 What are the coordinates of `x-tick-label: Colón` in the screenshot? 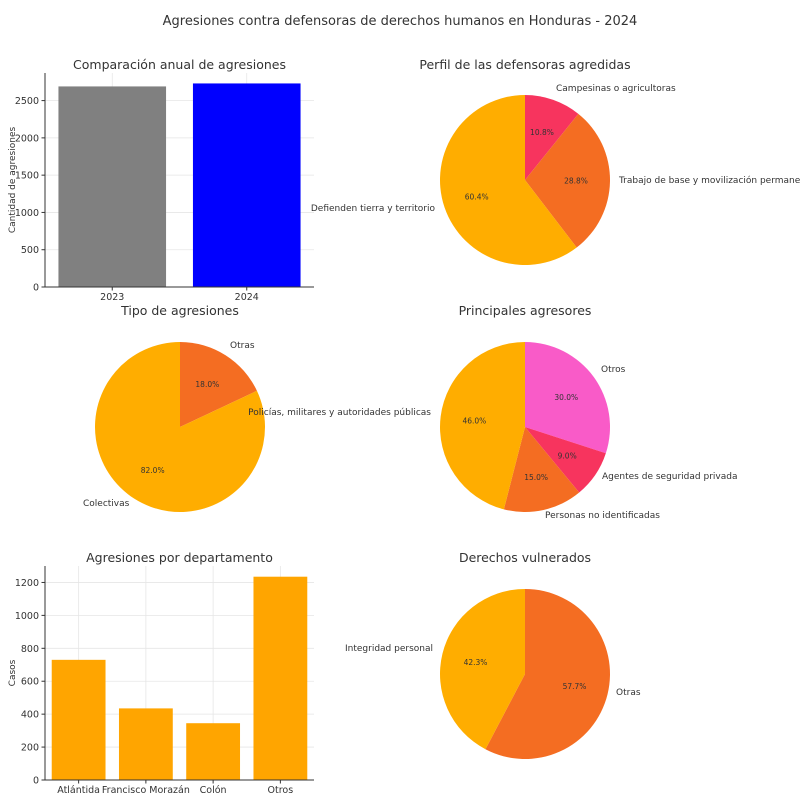 It's located at (213, 790).